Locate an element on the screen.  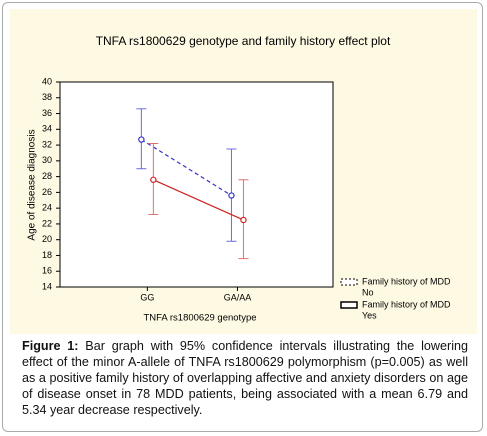
legend-level: Yes is located at coordinates (369, 315).